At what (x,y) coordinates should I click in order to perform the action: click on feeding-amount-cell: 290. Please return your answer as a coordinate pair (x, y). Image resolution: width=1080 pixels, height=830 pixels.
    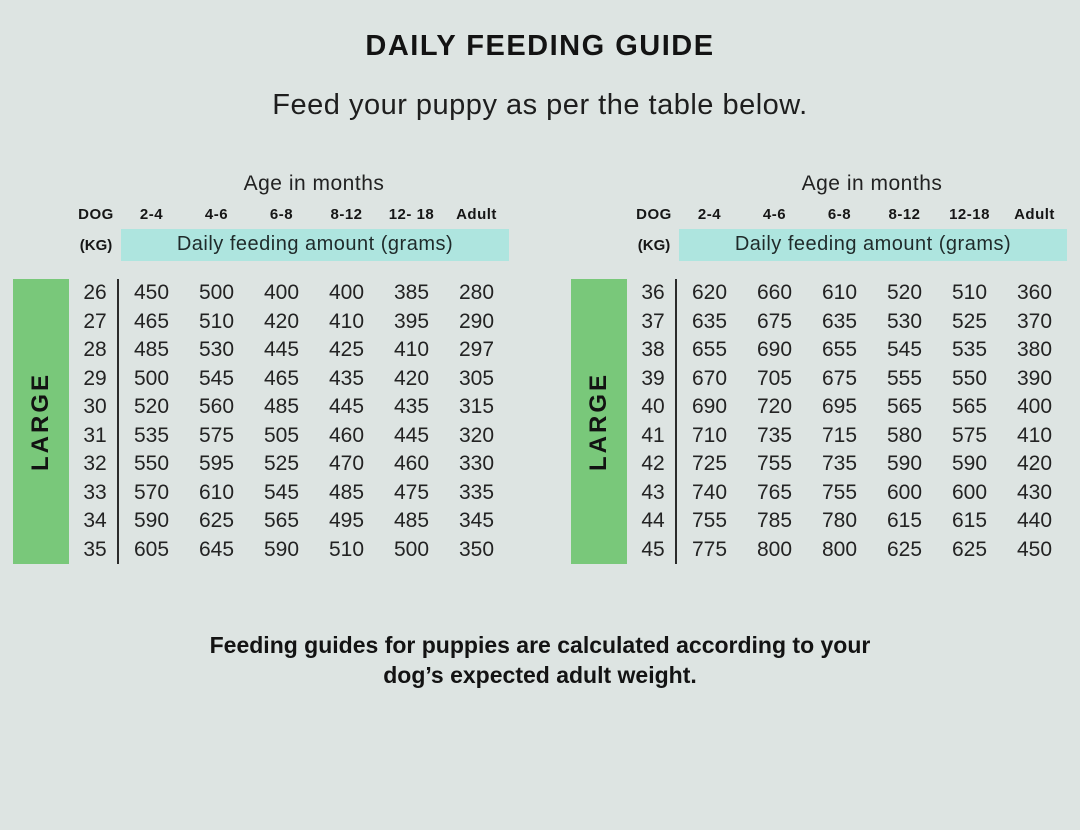
    Looking at the image, I should click on (476, 321).